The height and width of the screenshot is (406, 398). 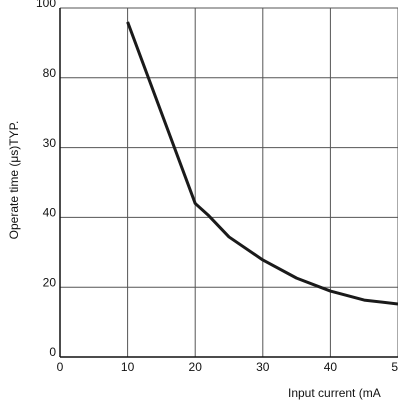 I want to click on x-tick-label: 40, so click(x=331, y=367).